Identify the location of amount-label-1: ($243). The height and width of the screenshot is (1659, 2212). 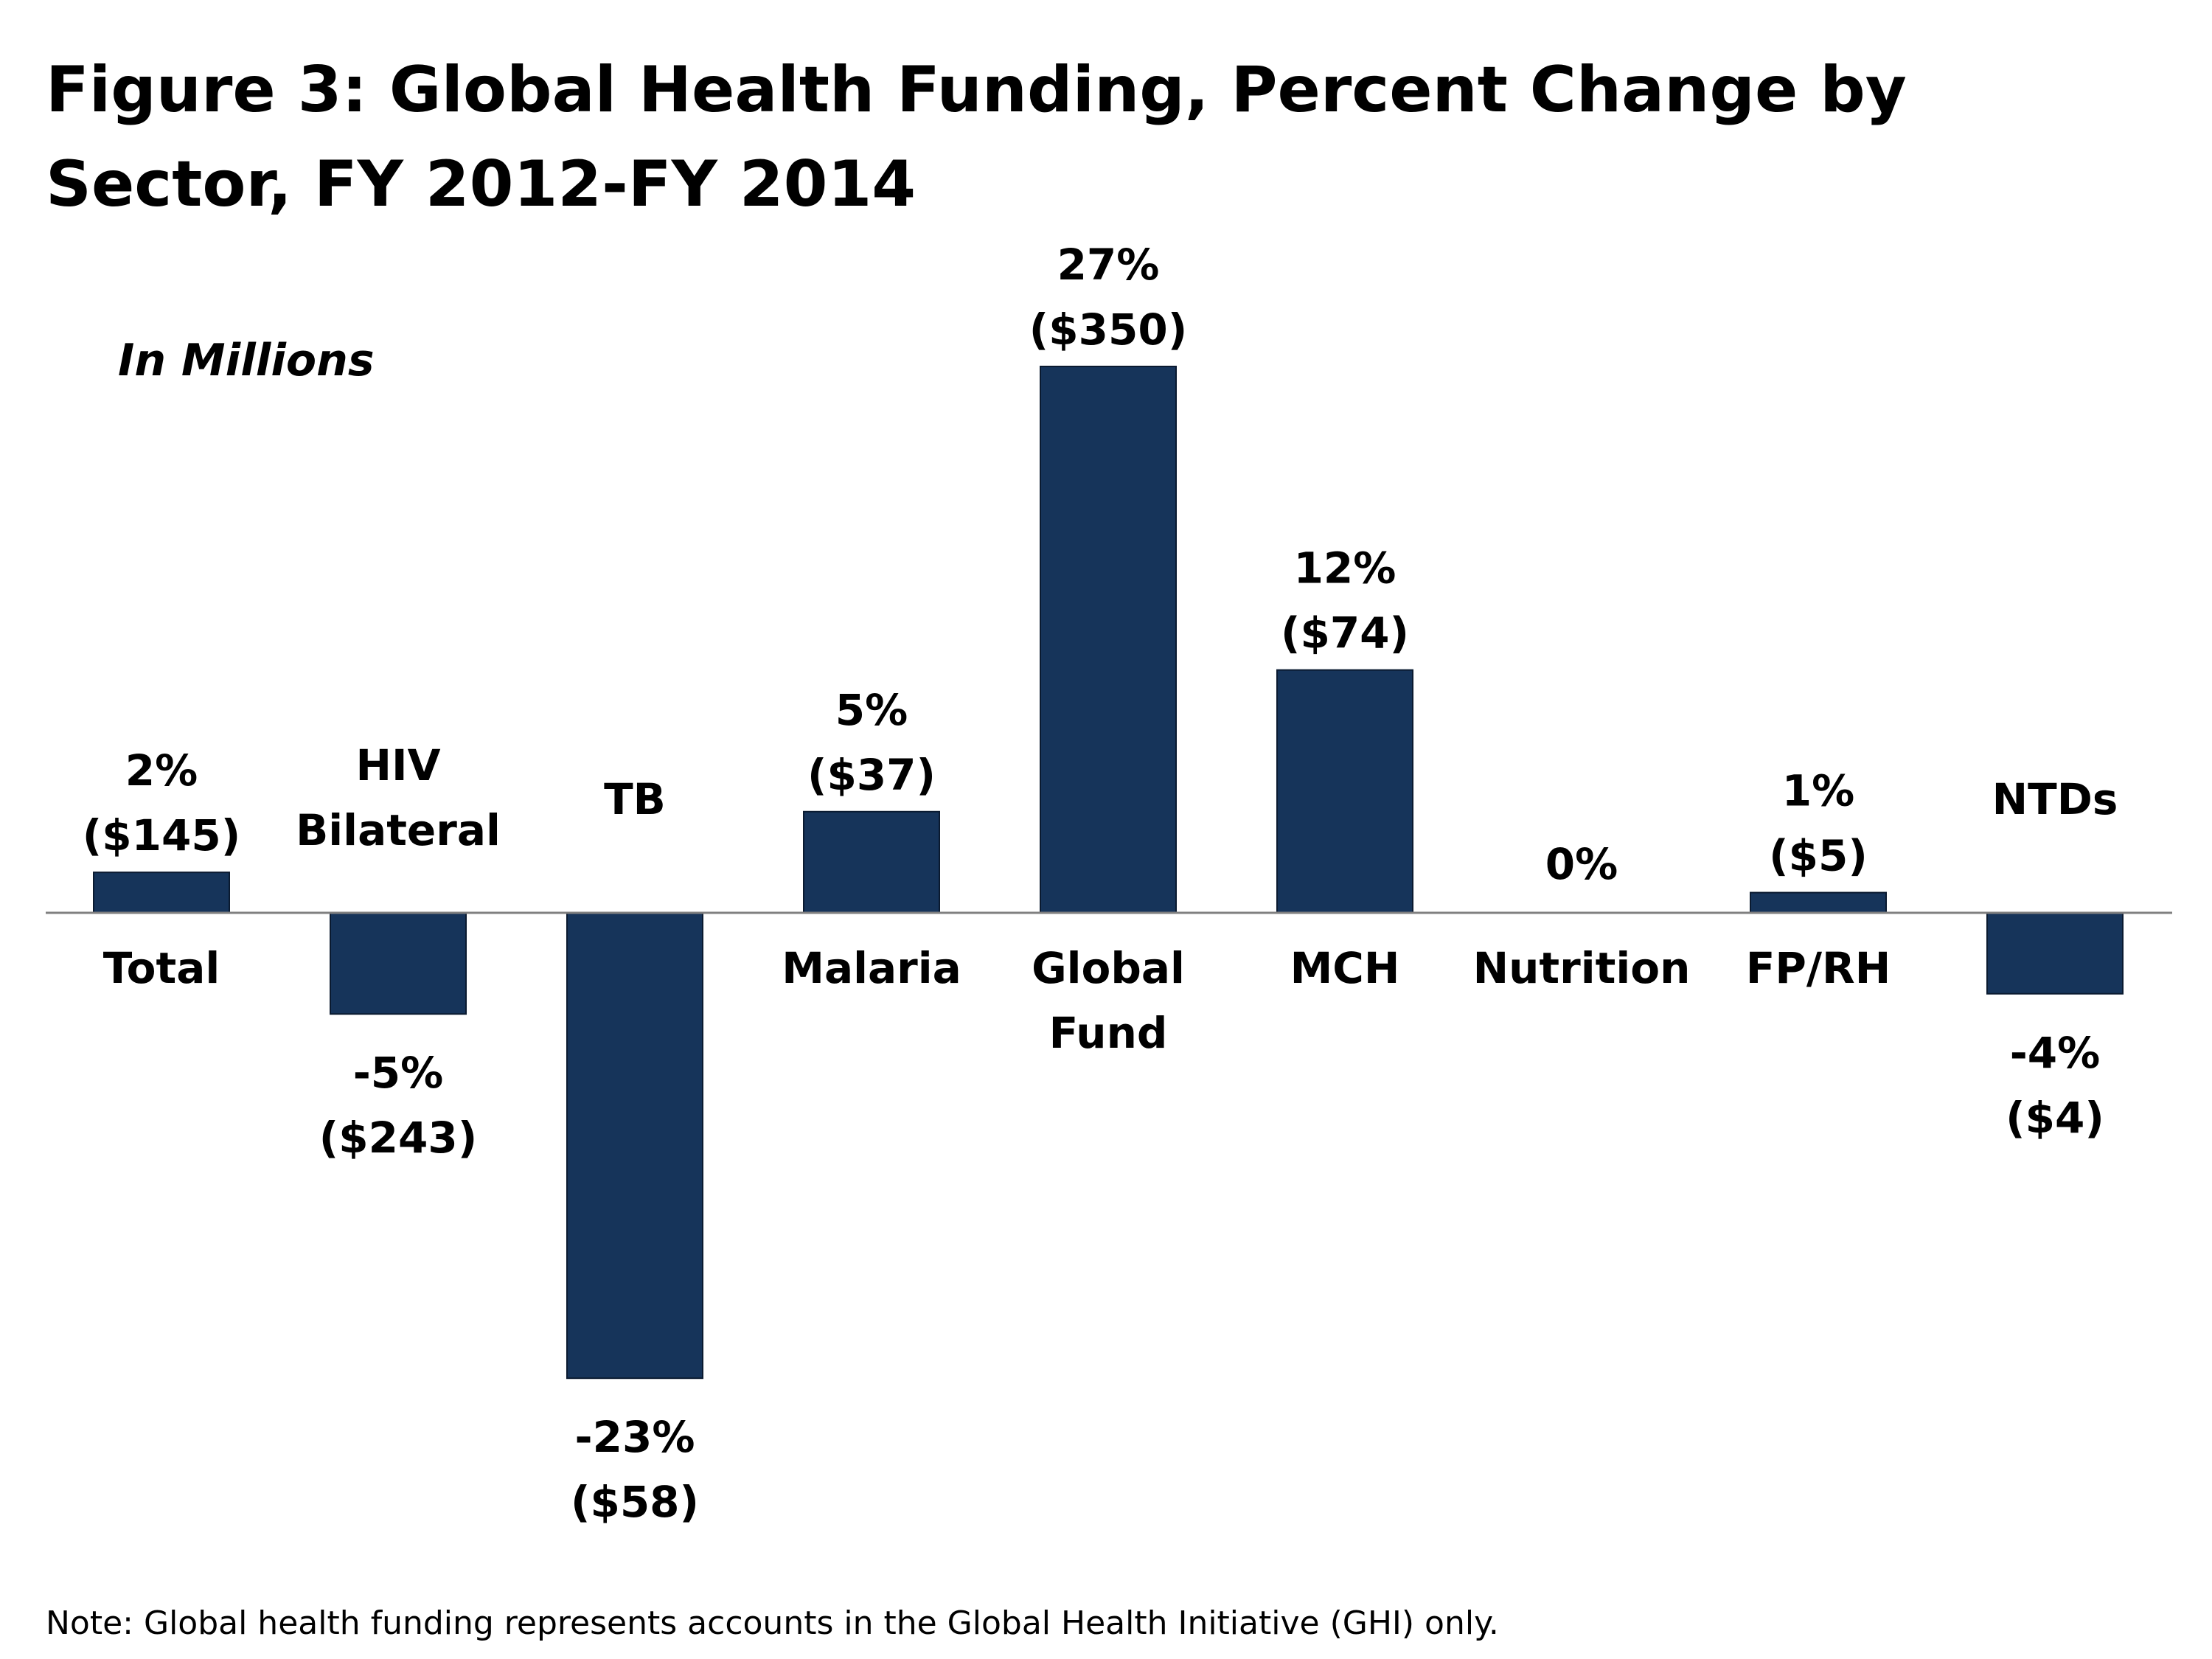
(398, 1138).